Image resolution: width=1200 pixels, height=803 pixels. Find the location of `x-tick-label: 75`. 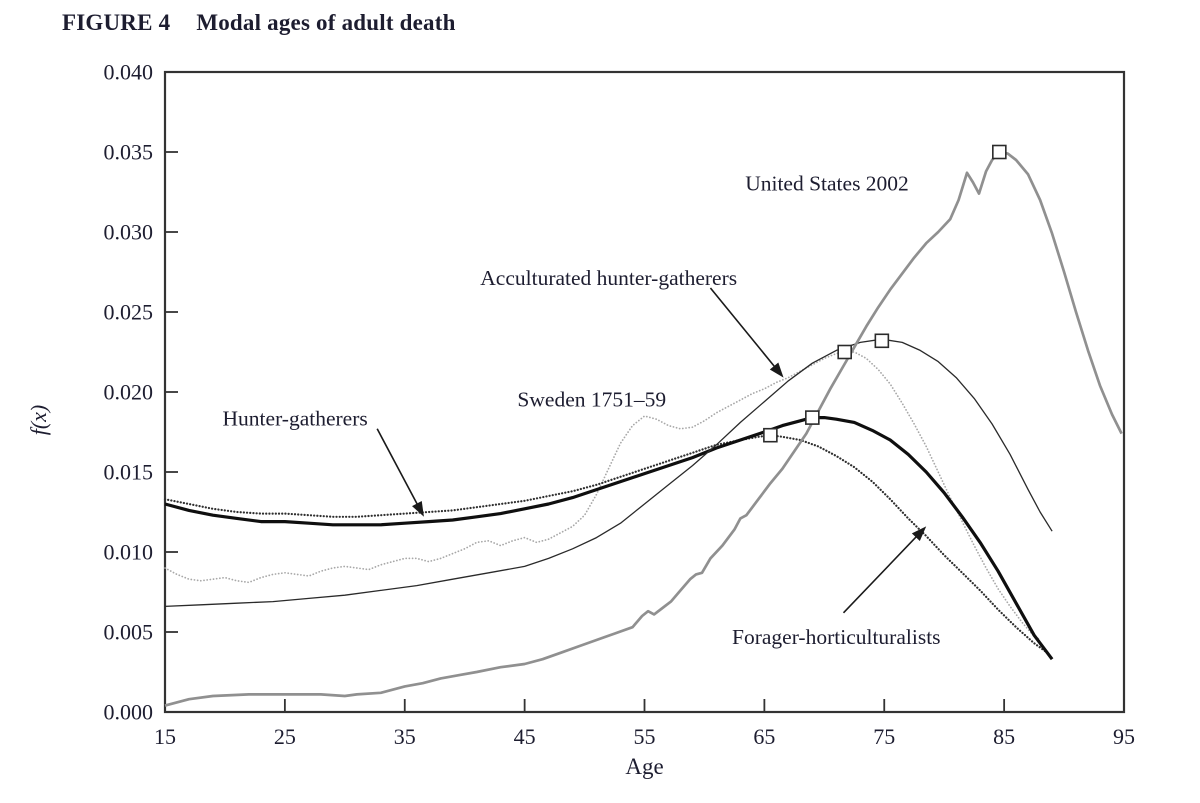

x-tick-label: 75 is located at coordinates (884, 736).